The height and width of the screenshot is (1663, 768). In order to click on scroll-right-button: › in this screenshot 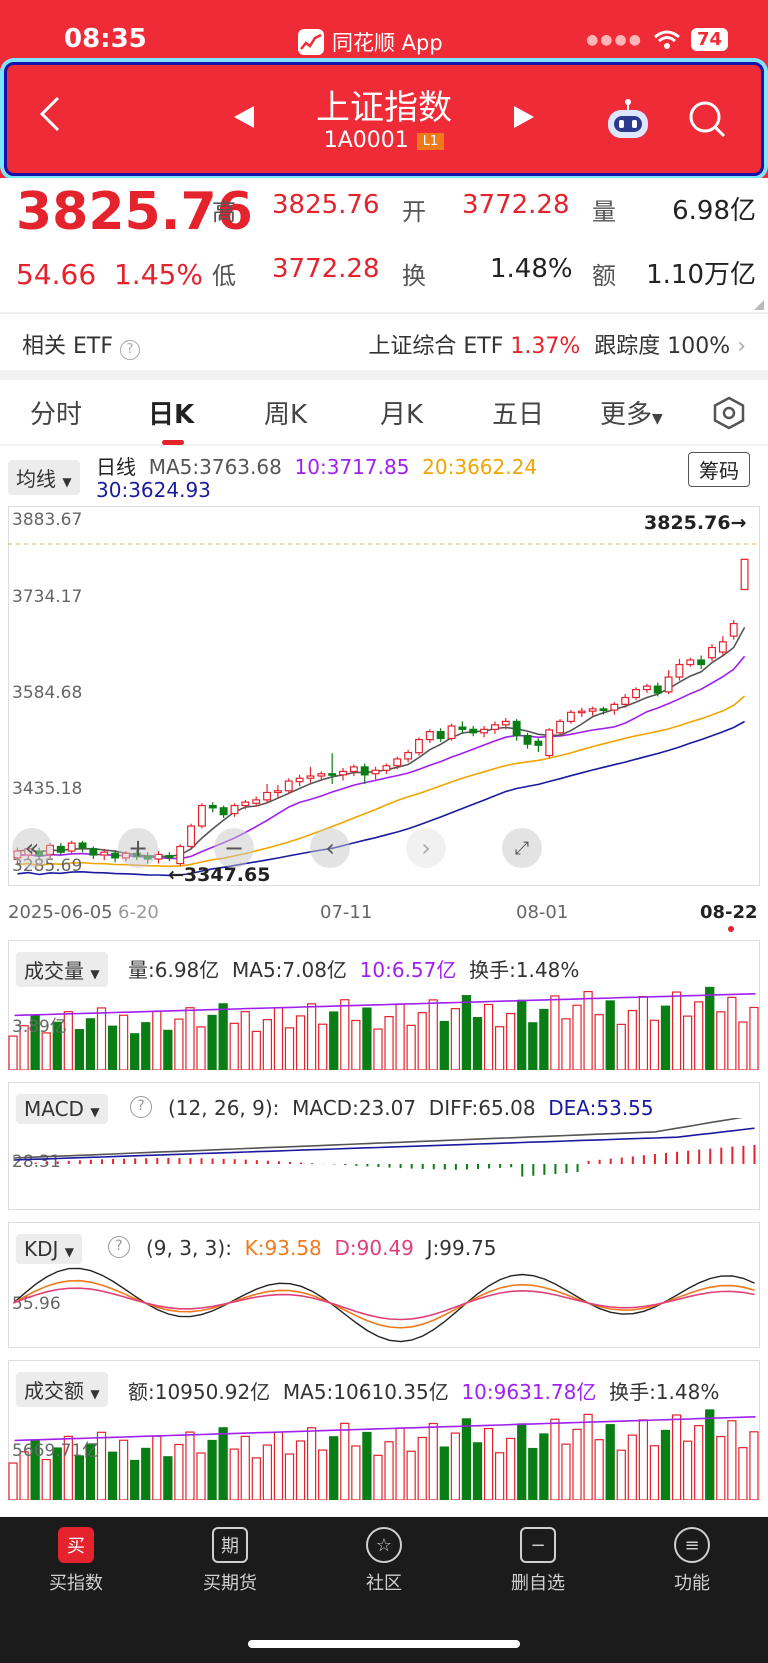, I will do `click(426, 848)`.